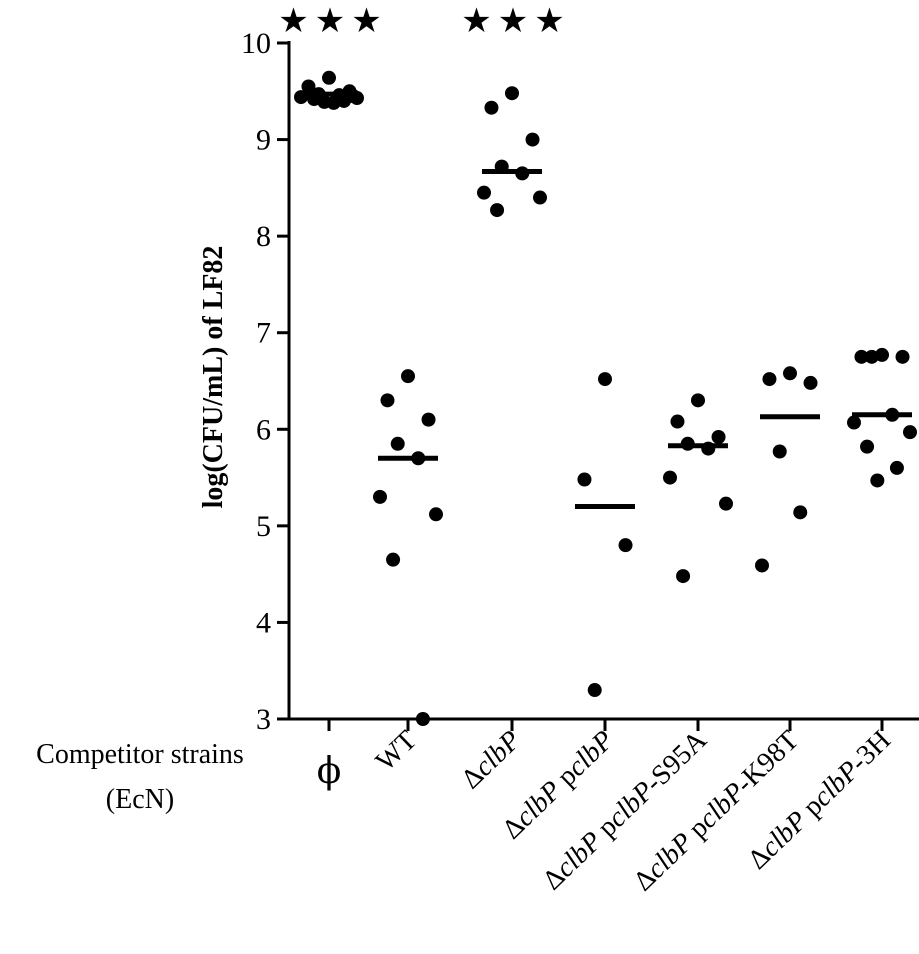  What do you see at coordinates (263, 526) in the screenshot?
I see `y-tick-label: 5` at bounding box center [263, 526].